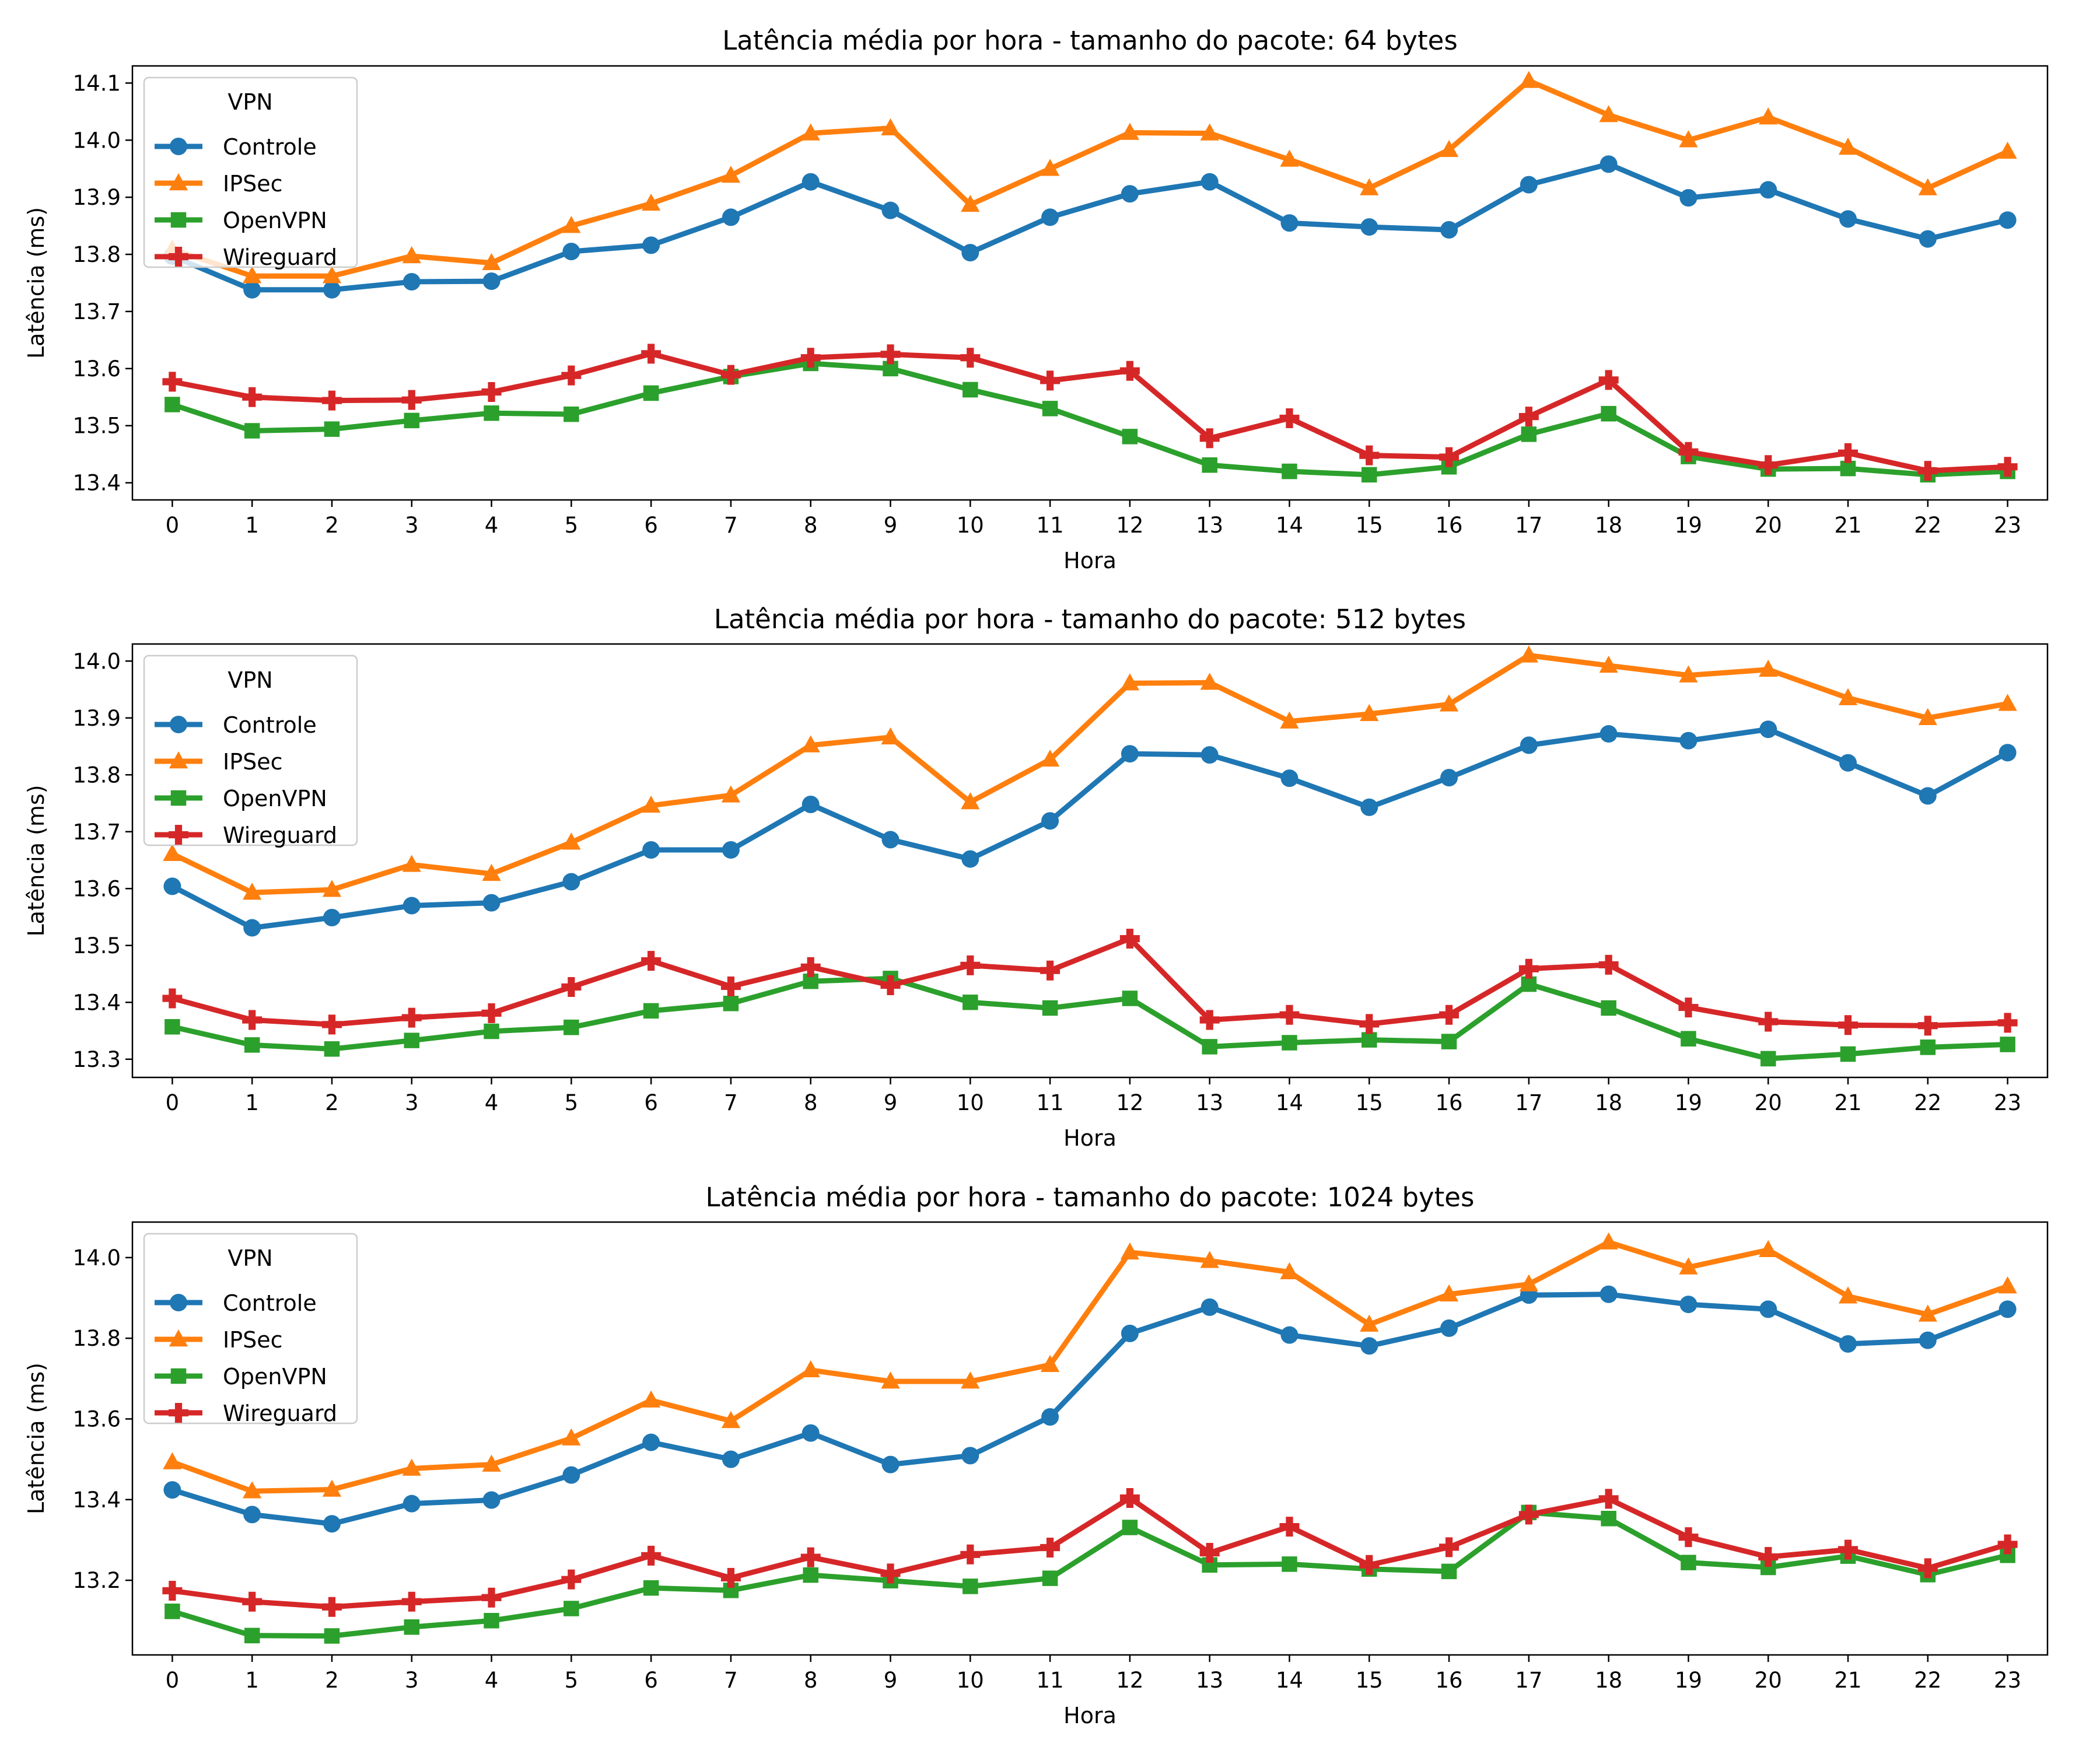 The width and height of the screenshot is (2100, 1750). What do you see at coordinates (970, 525) in the screenshot?
I see `x-tick-label: 10` at bounding box center [970, 525].